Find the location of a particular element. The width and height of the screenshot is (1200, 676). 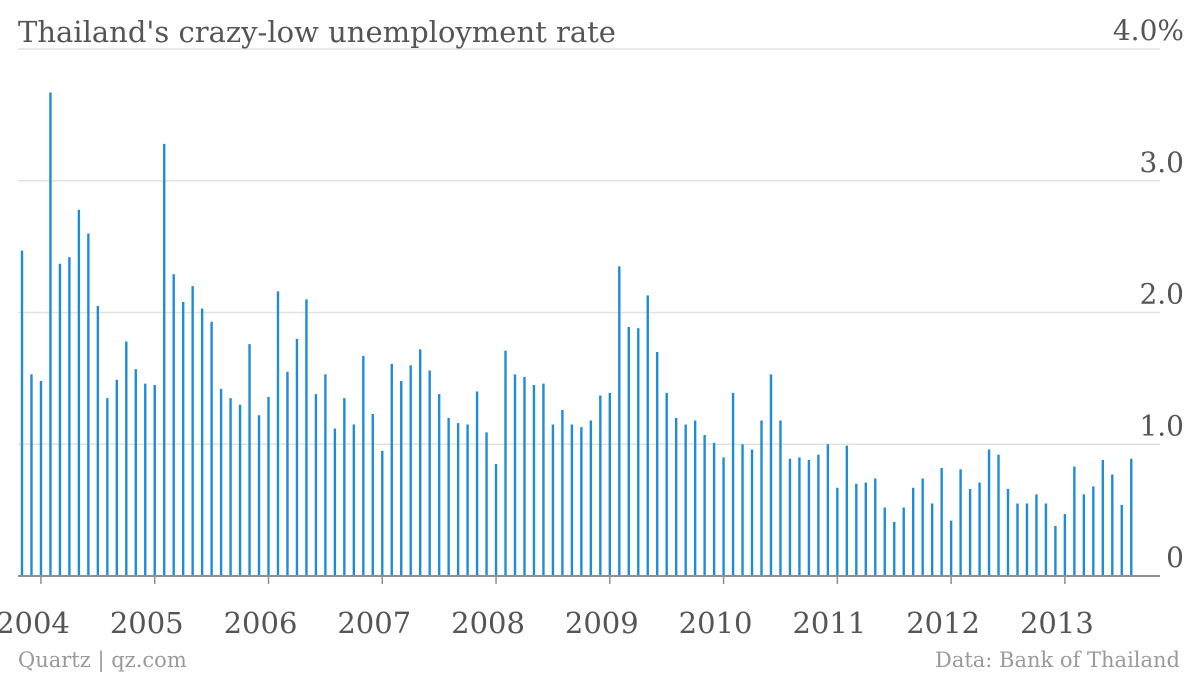

x-tick-label: 2005 is located at coordinates (147, 623).